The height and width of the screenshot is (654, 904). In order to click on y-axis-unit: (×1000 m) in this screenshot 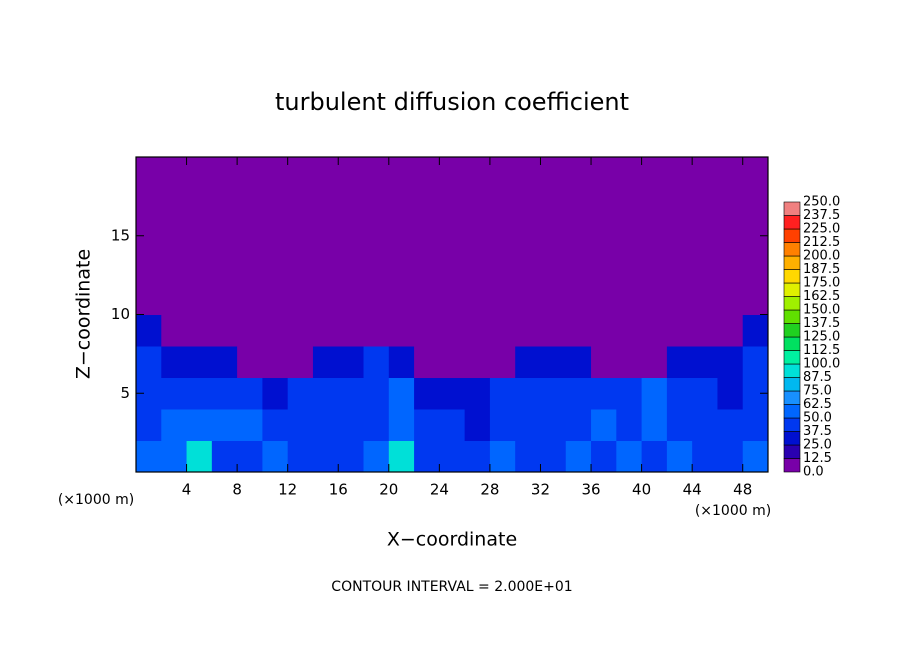, I will do `click(96, 500)`.